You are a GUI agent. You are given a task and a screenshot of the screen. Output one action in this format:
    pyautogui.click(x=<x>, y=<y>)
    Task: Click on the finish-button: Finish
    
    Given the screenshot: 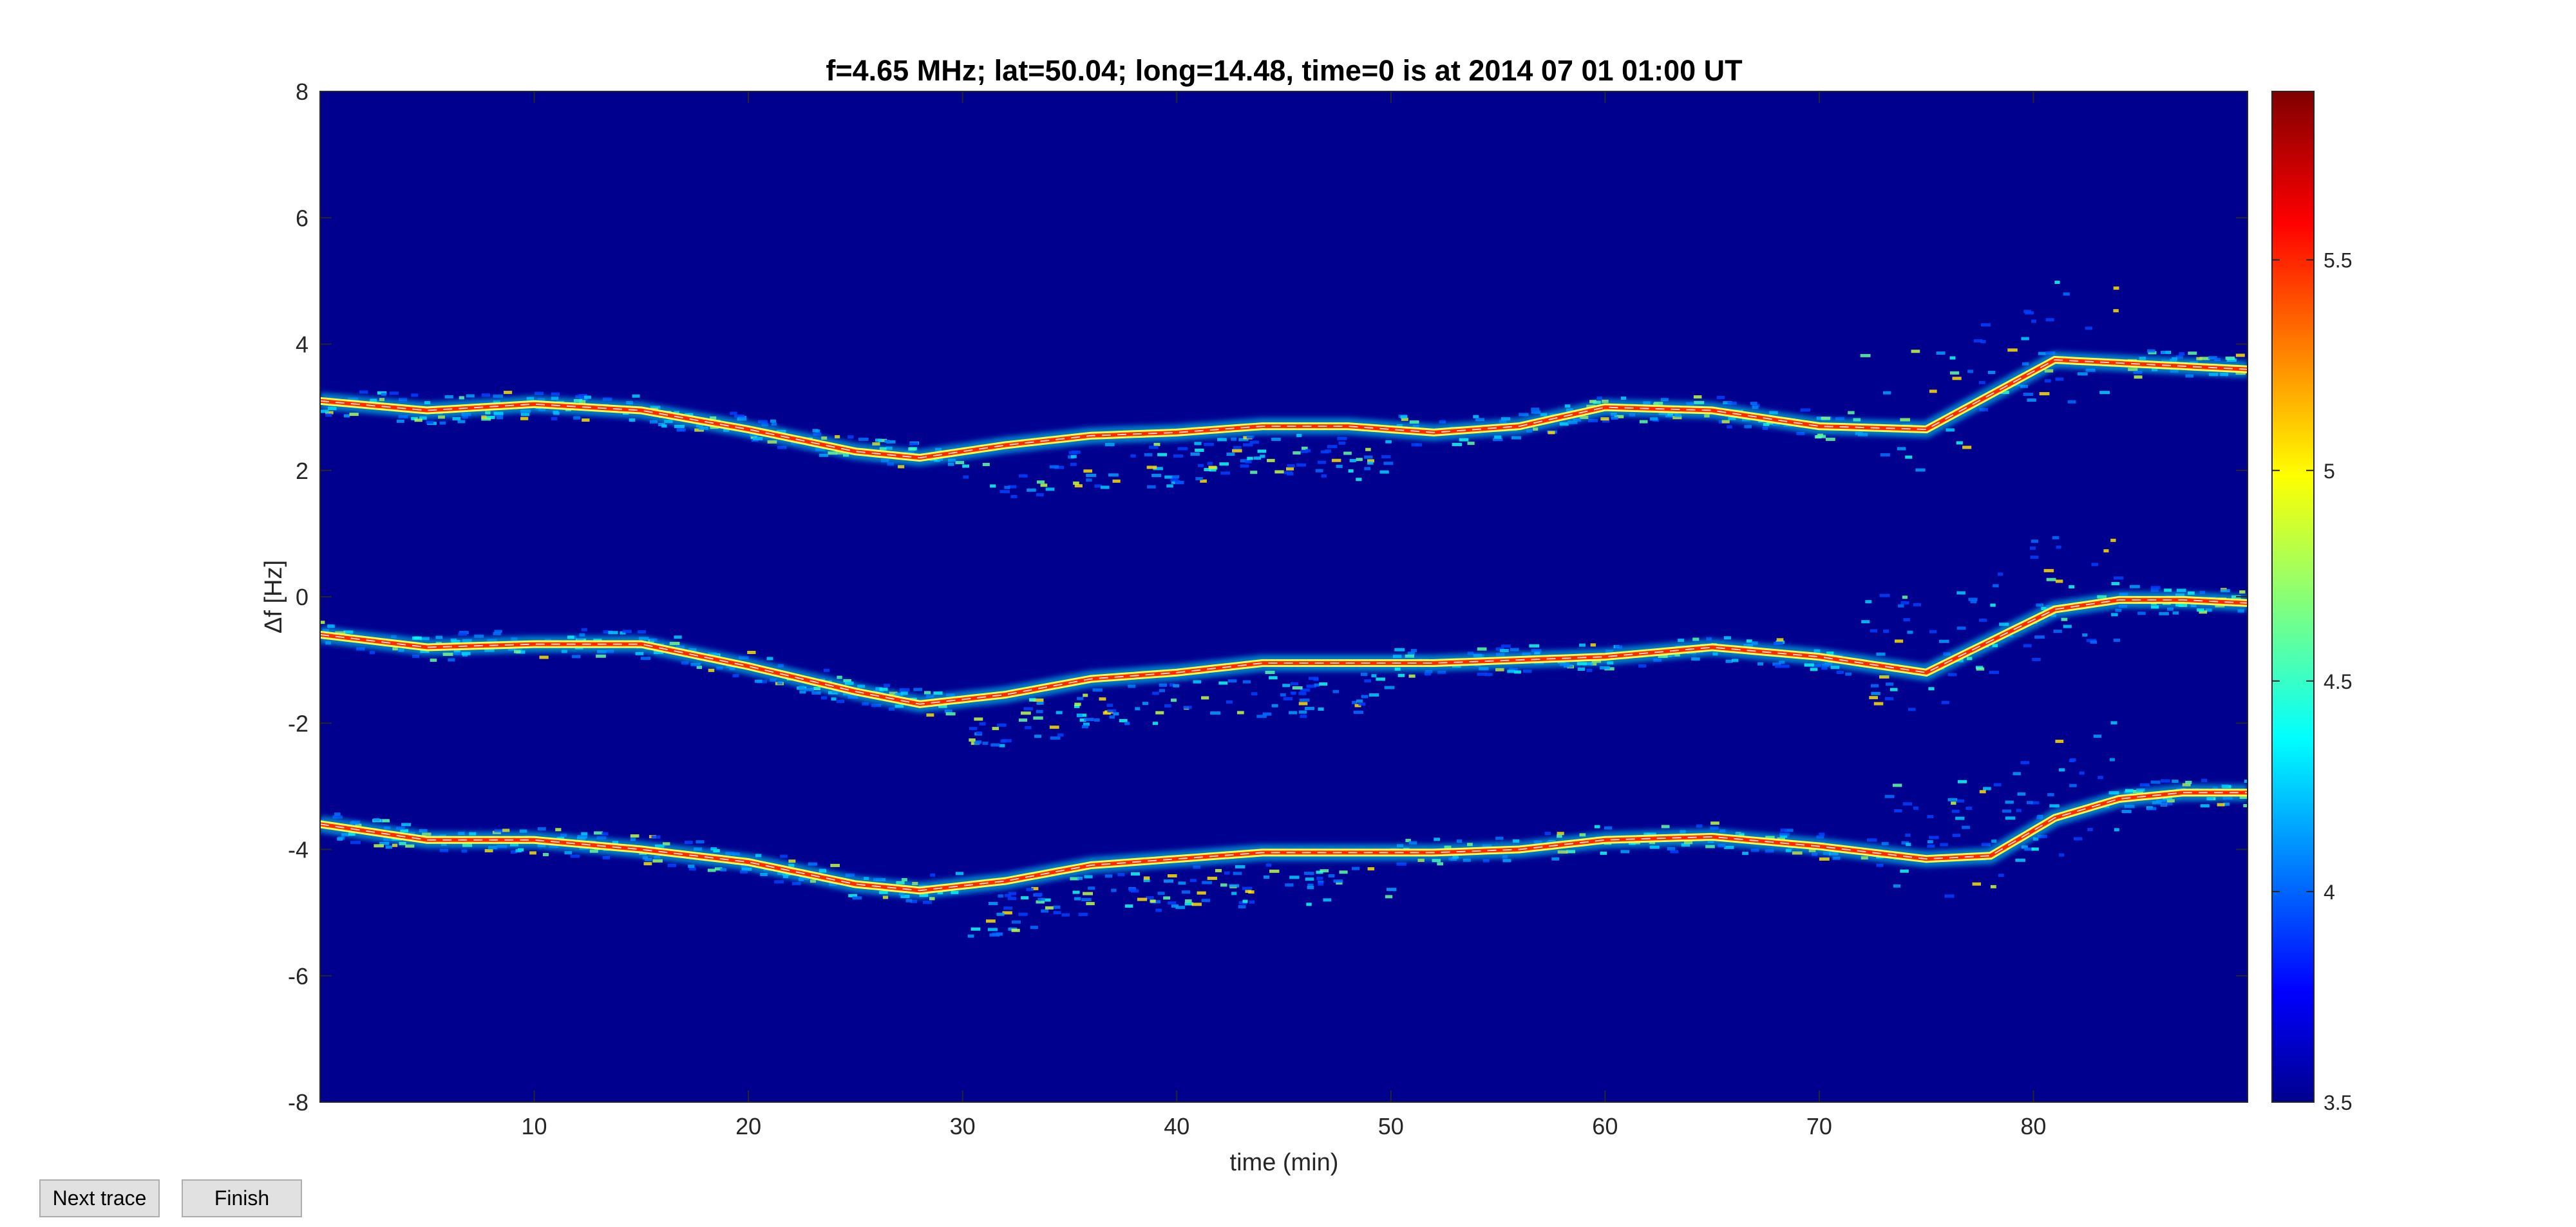 What is the action you would take?
    pyautogui.click(x=242, y=1198)
    